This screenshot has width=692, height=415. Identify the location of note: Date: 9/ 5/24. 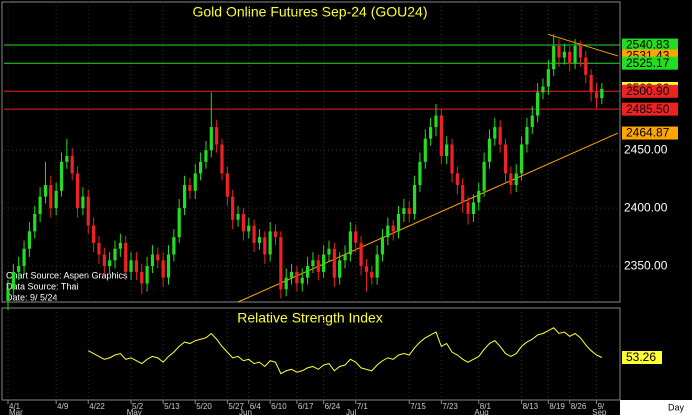
(32, 297).